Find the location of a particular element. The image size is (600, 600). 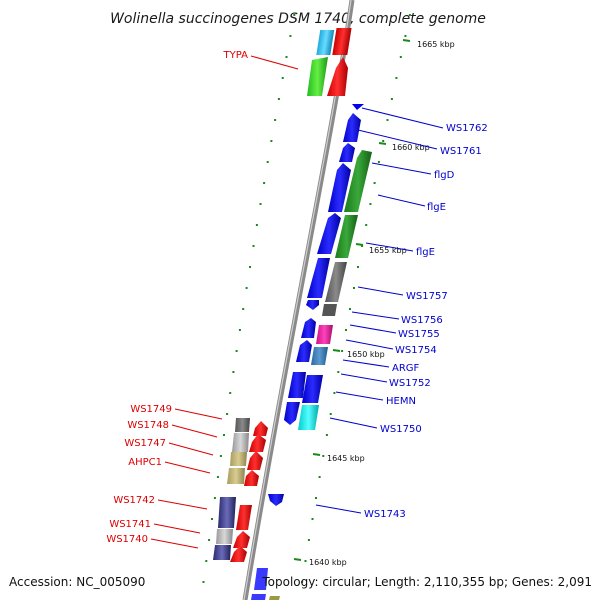

gene-arrow-flgd is located at coordinates (339, 187).